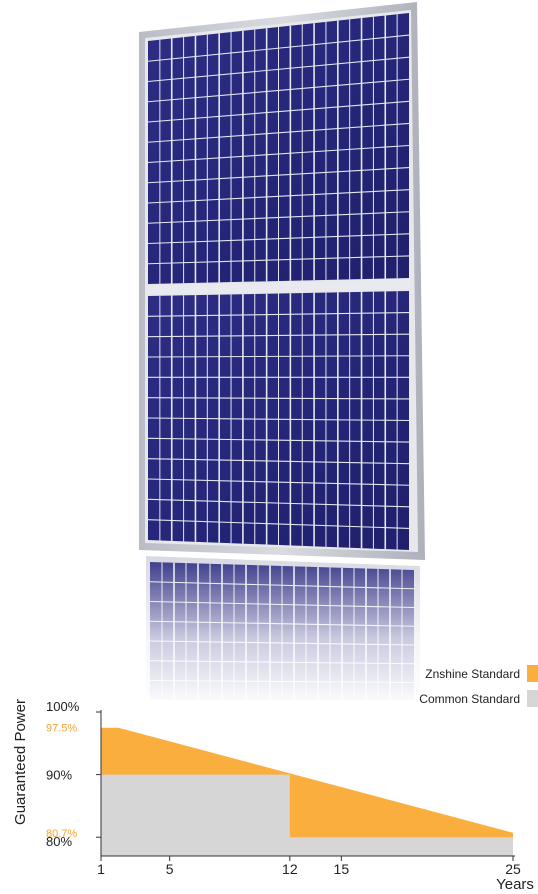 This screenshot has height=894, width=538. I want to click on panel-cells-upper, so click(278, 148).